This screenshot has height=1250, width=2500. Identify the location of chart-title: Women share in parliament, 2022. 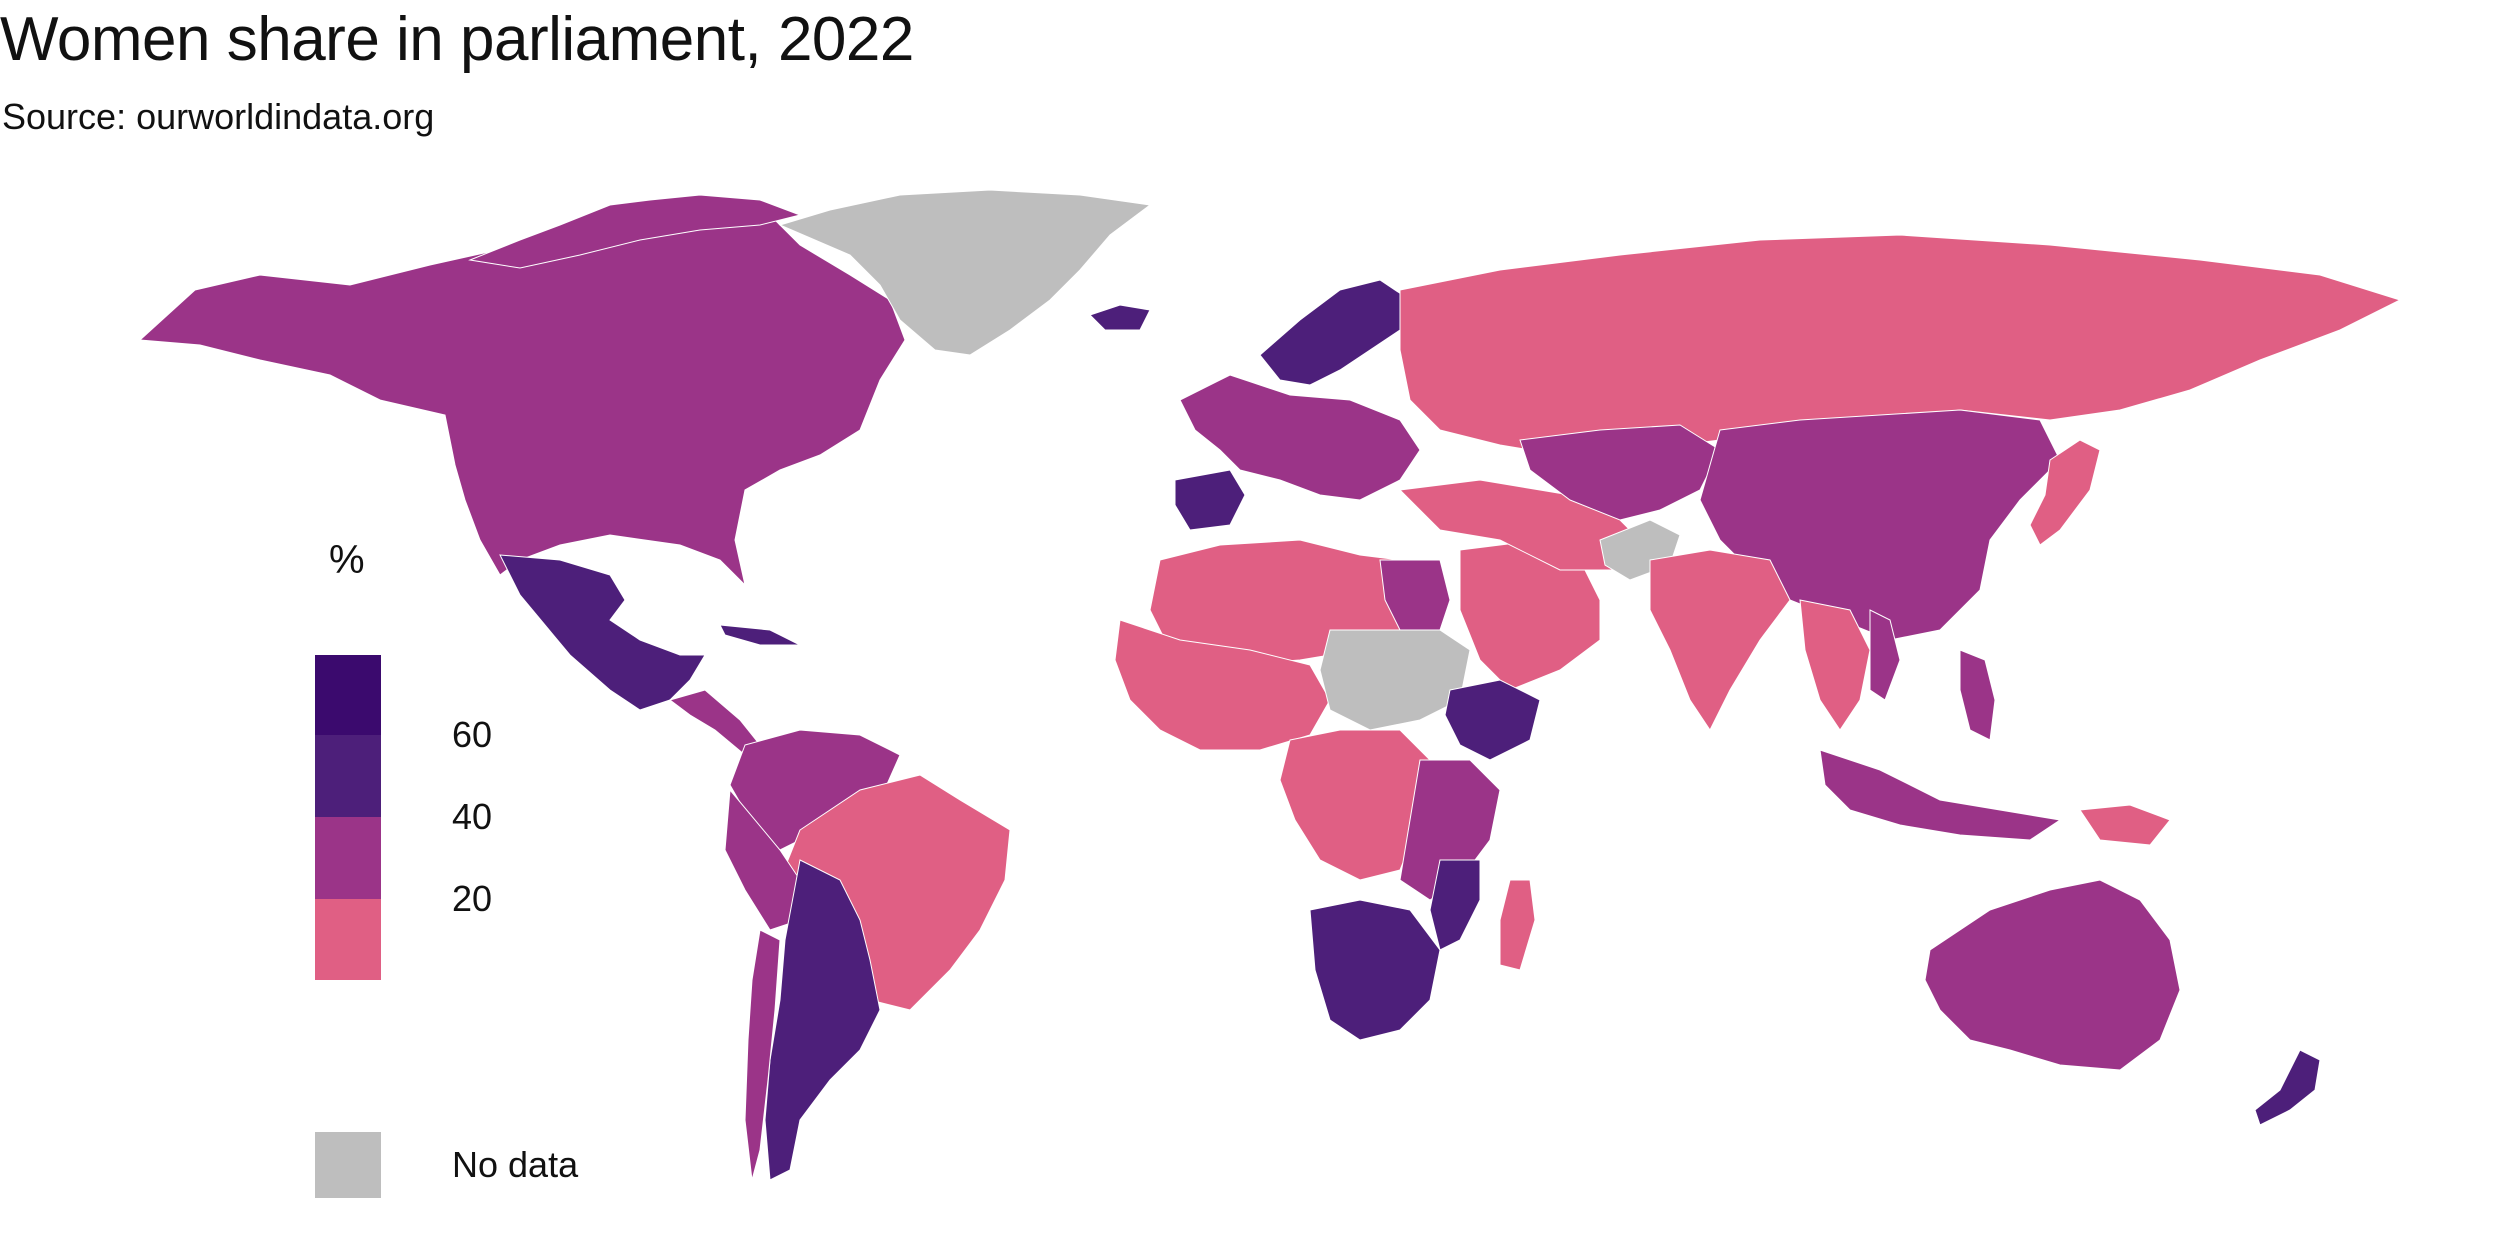
(457, 39).